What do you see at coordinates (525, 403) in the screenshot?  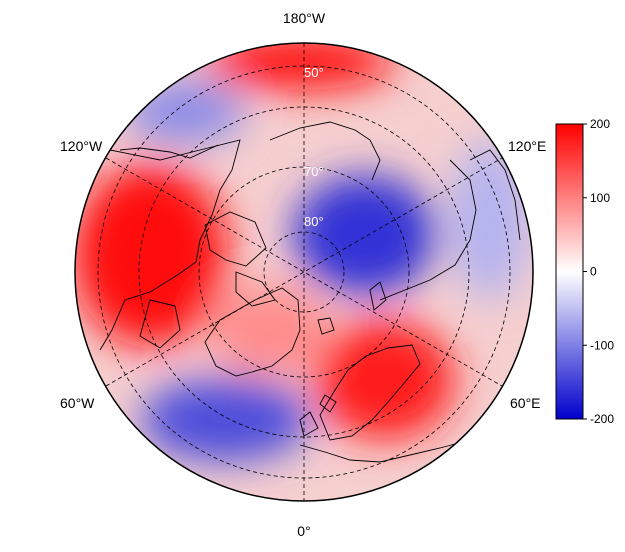 I see `longitude-label-lower-right: 60°E` at bounding box center [525, 403].